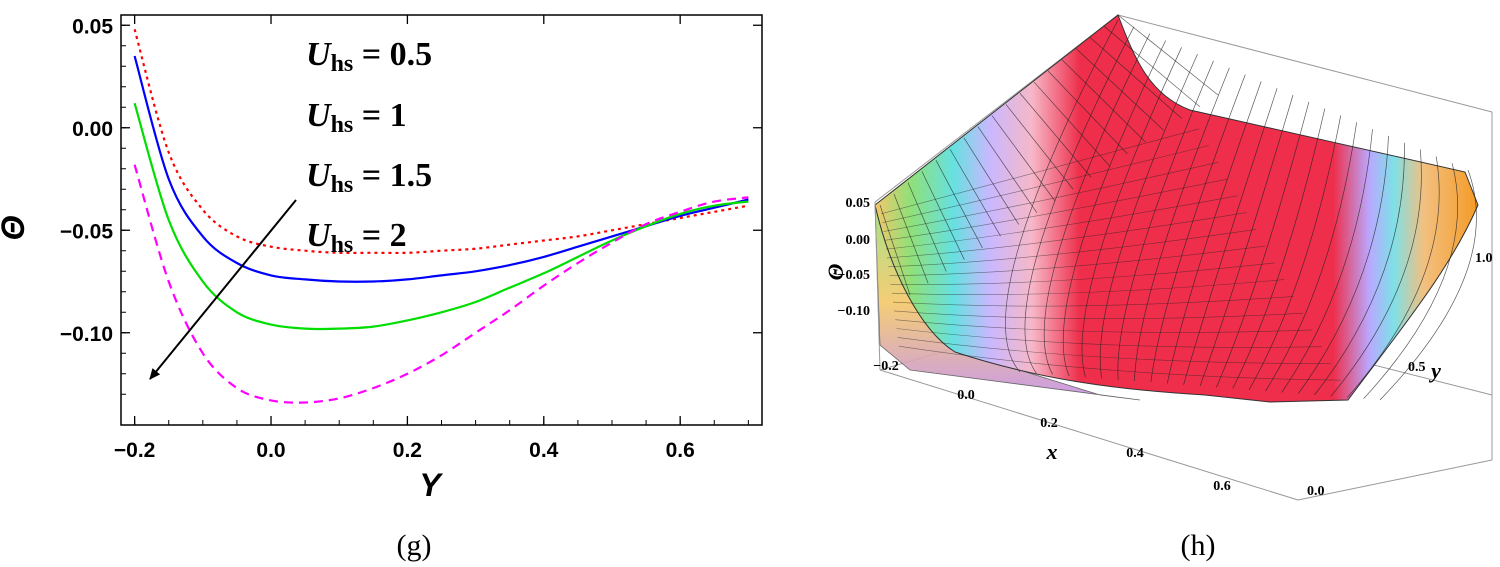  Describe the element at coordinates (1316, 491) in the screenshot. I see `y-tick-label-3d: 0.0` at that location.